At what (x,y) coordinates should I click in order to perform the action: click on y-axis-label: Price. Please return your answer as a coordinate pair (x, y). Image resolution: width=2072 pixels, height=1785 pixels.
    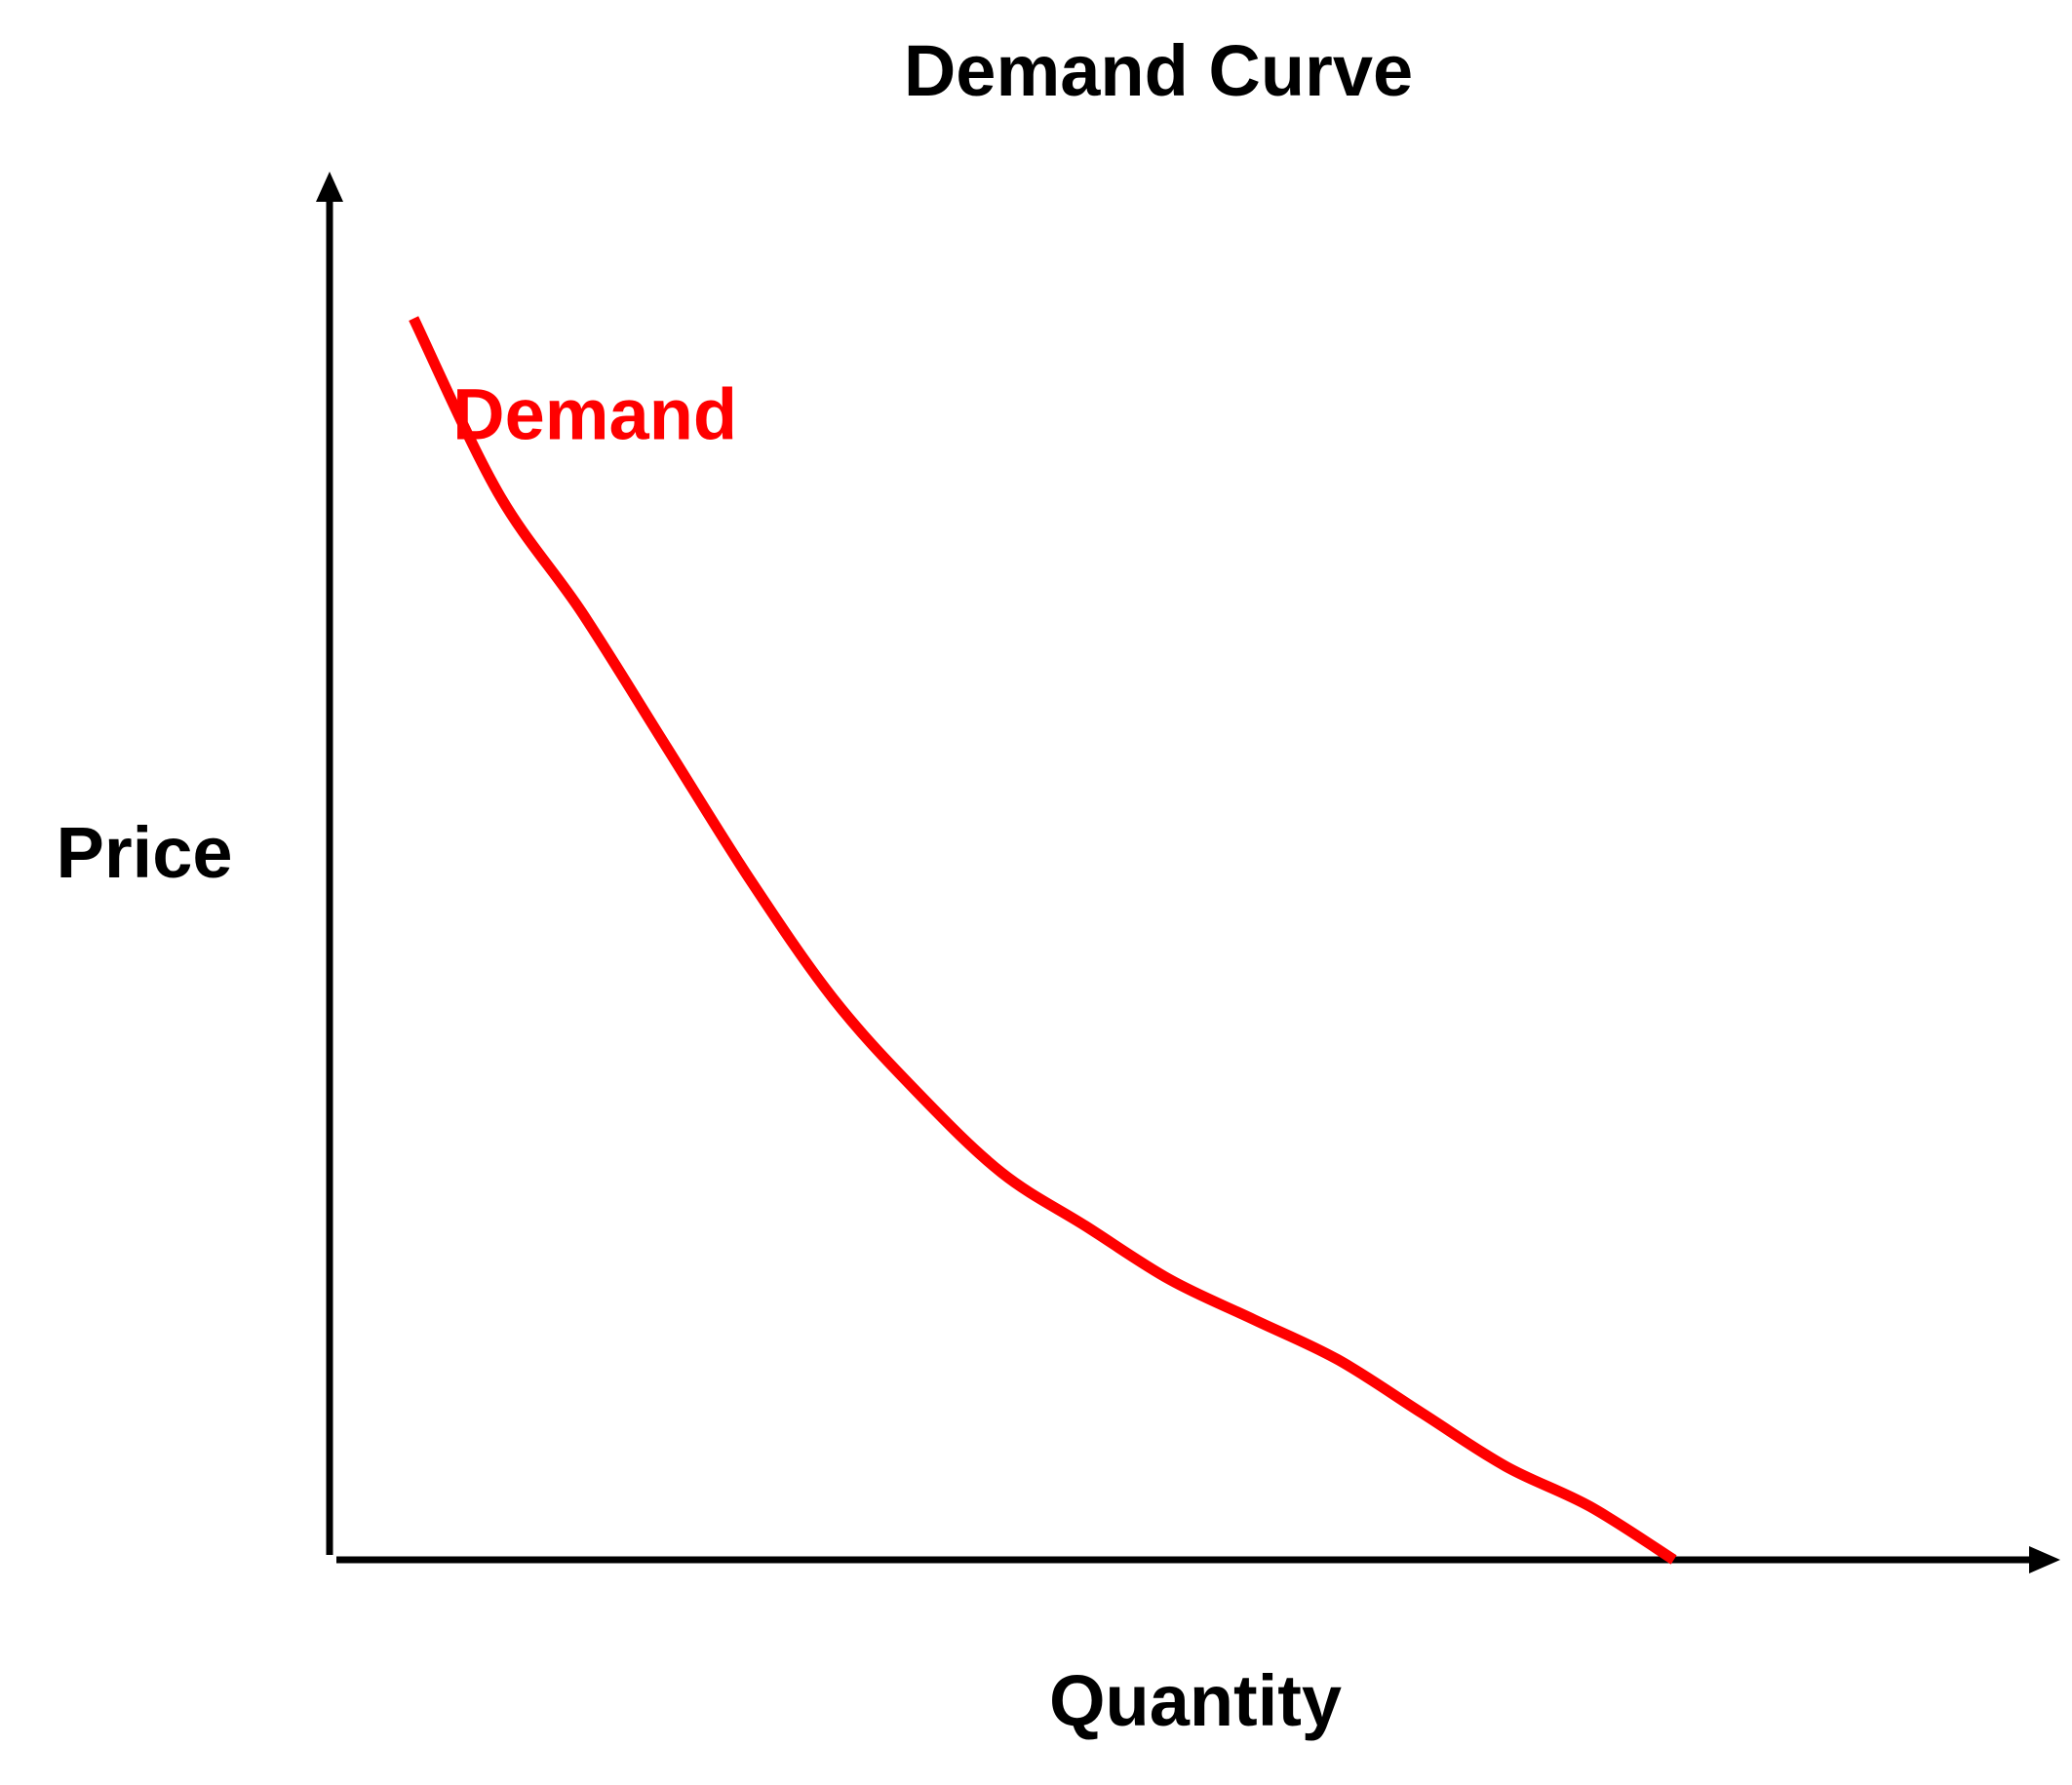
    Looking at the image, I should click on (144, 852).